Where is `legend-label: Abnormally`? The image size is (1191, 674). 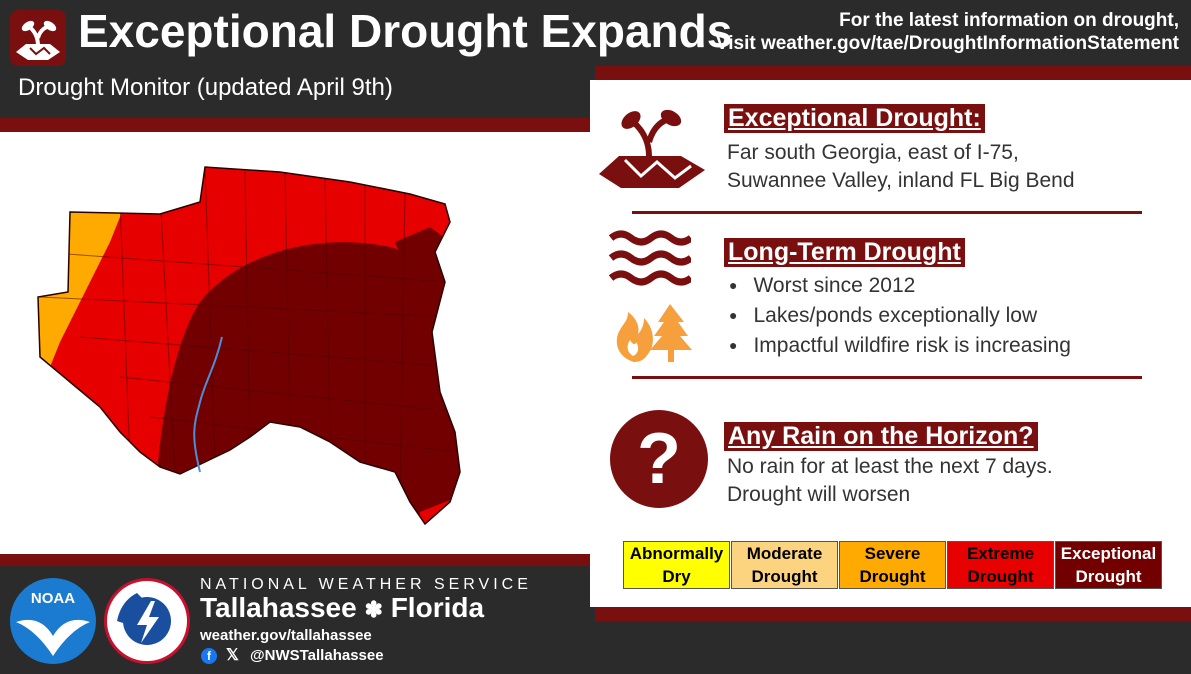 legend-label: Abnormally is located at coordinates (676, 553).